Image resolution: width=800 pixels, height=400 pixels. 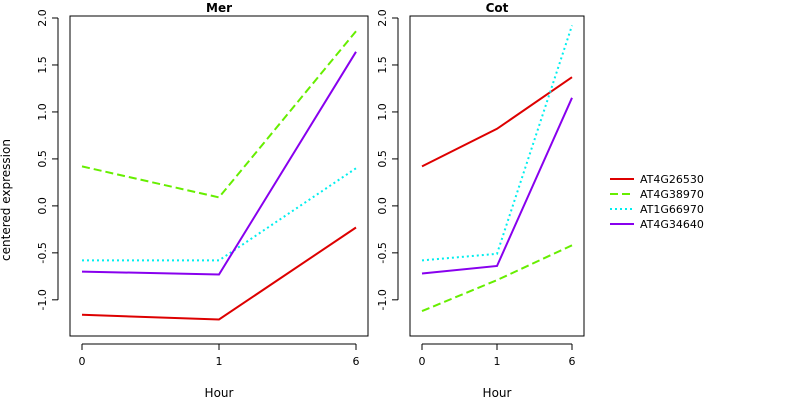 I want to click on legend-label: AT4G26530, so click(x=672, y=179).